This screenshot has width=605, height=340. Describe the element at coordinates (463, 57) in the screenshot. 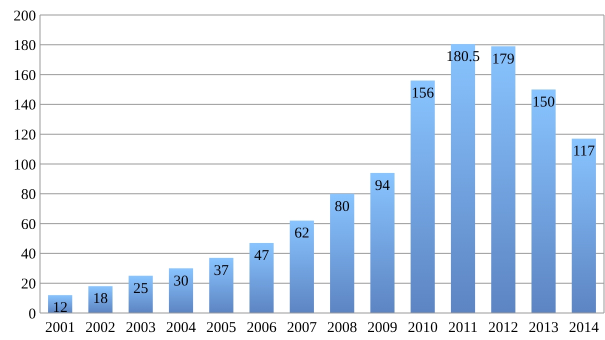

I see `data-label: 180.5` at that location.